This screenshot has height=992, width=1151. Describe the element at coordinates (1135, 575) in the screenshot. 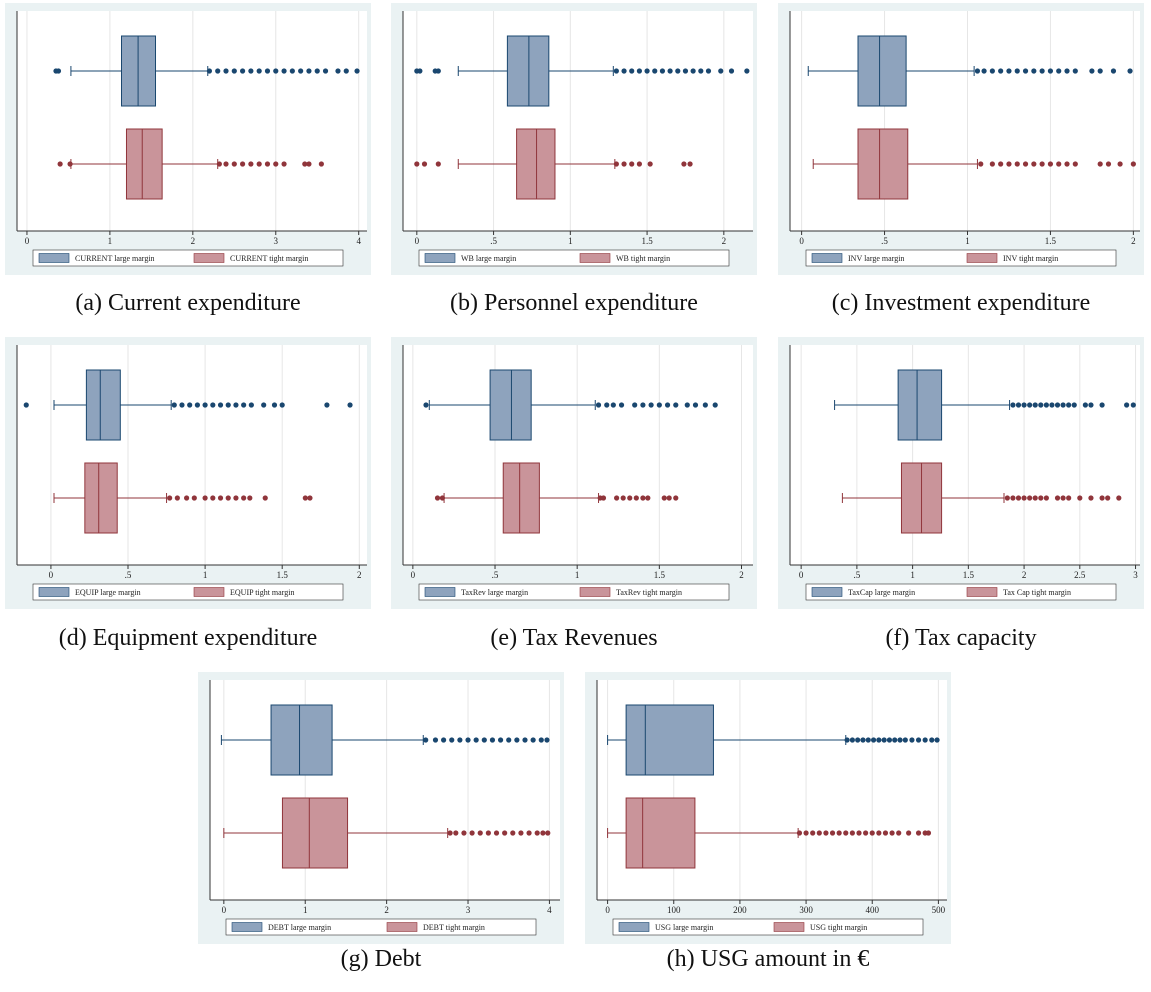

I see `x-tick-label: 3` at that location.